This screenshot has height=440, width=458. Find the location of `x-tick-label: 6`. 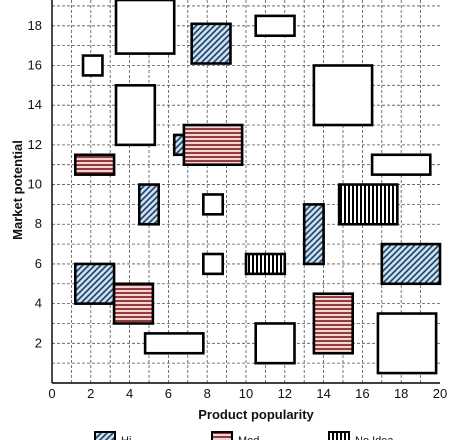

x-tick-label: 6 is located at coordinates (168, 393).